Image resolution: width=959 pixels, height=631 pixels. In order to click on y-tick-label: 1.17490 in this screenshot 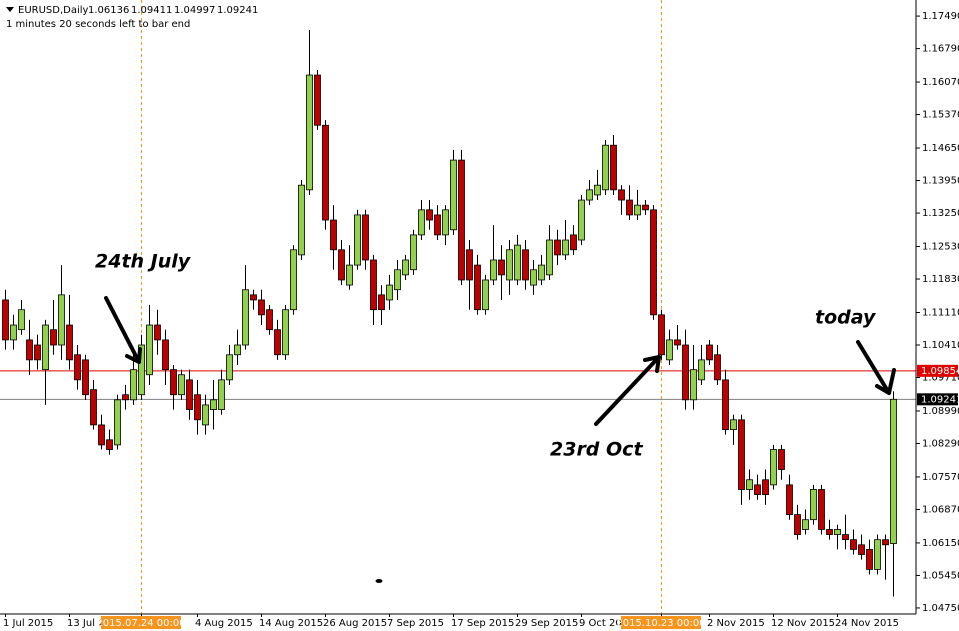, I will do `click(940, 16)`.